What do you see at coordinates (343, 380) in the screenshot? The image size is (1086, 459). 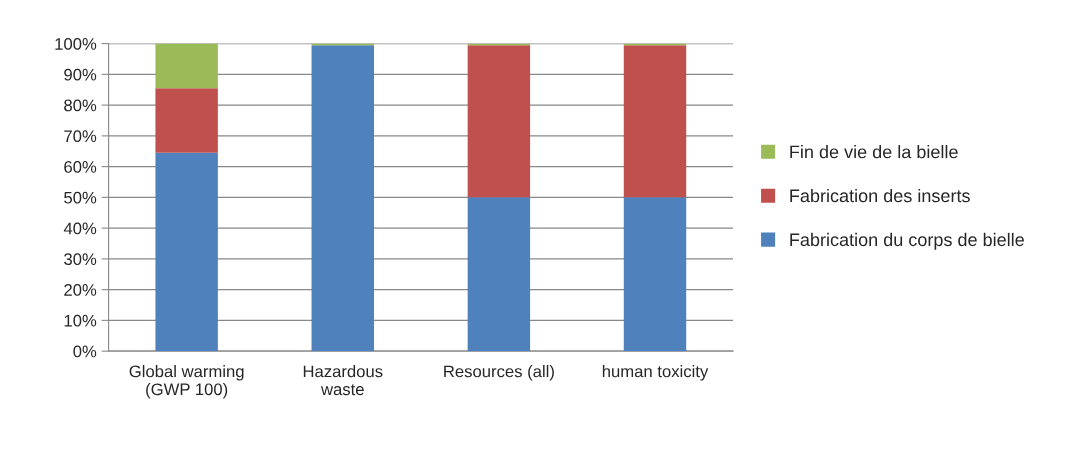 I see `x-tick-label: Hazardous waste` at bounding box center [343, 380].